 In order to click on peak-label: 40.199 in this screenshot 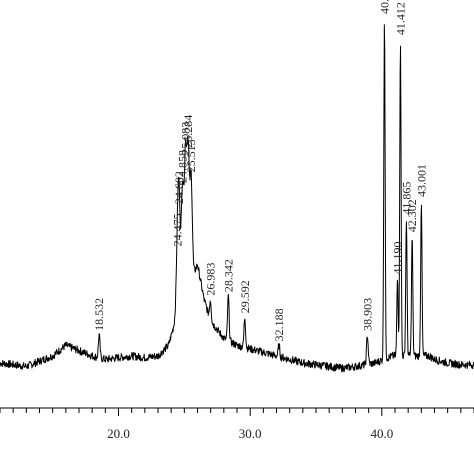, I will do `click(384, 7)`.